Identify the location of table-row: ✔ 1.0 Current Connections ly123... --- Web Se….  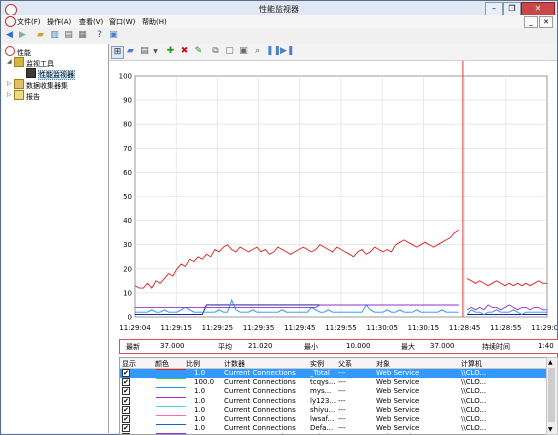
(333, 401).